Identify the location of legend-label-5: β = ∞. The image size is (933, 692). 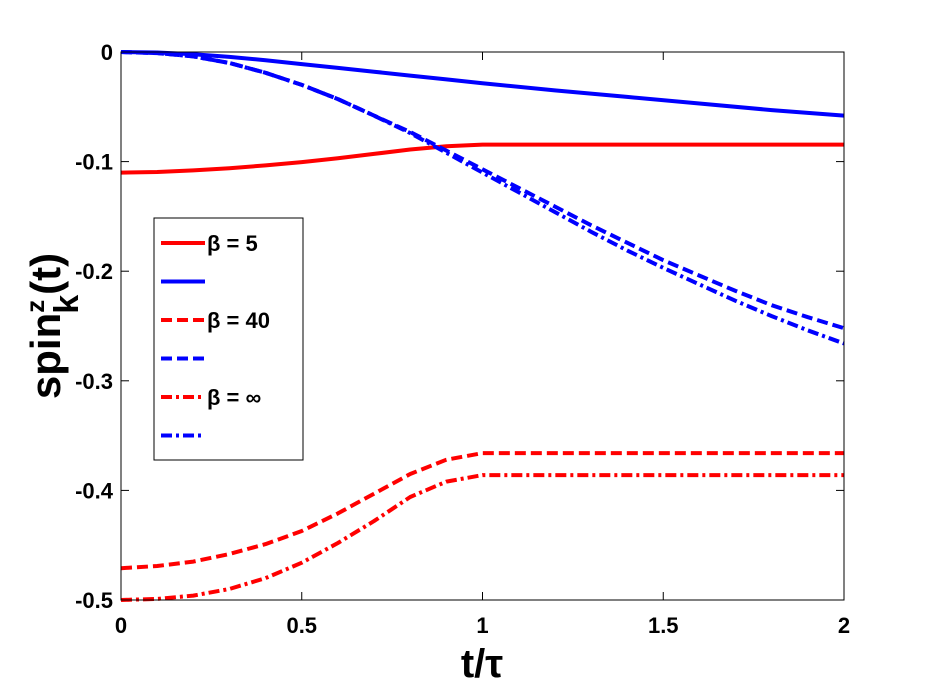
(234, 397).